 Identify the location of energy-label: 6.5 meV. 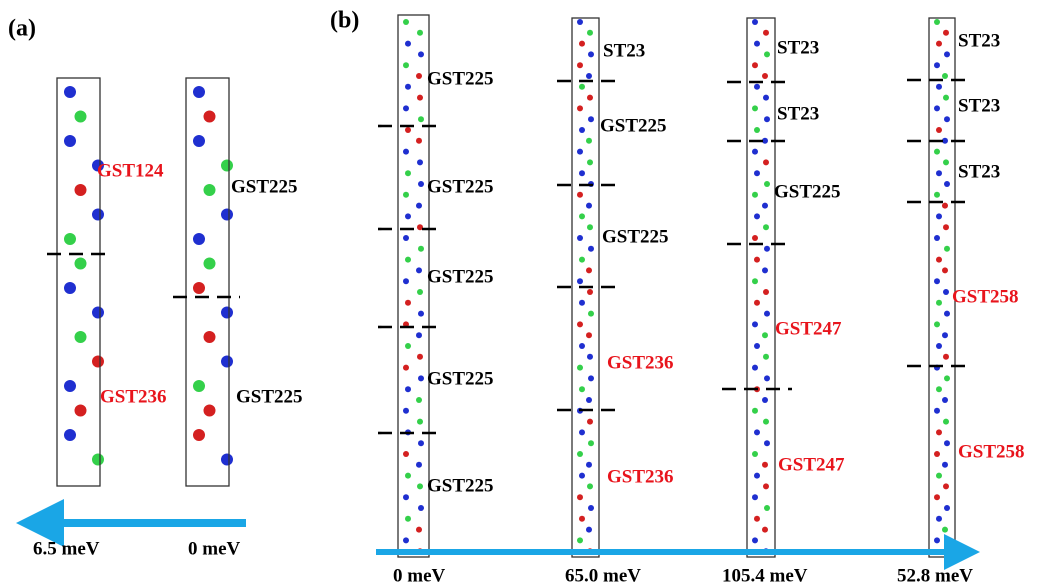
(66, 548).